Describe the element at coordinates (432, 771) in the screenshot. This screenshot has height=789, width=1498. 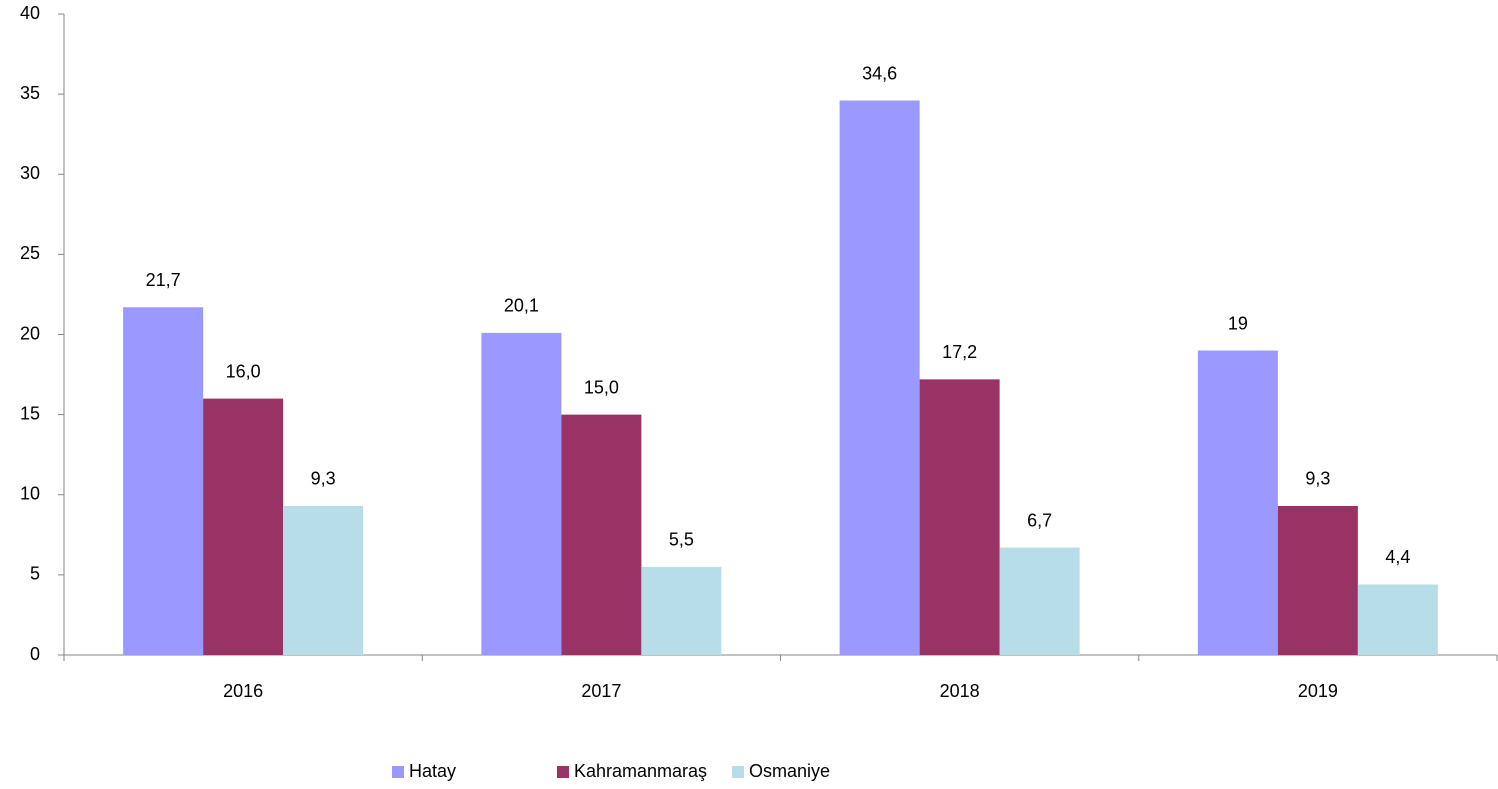
I see `legend-label: Hatay` at that location.